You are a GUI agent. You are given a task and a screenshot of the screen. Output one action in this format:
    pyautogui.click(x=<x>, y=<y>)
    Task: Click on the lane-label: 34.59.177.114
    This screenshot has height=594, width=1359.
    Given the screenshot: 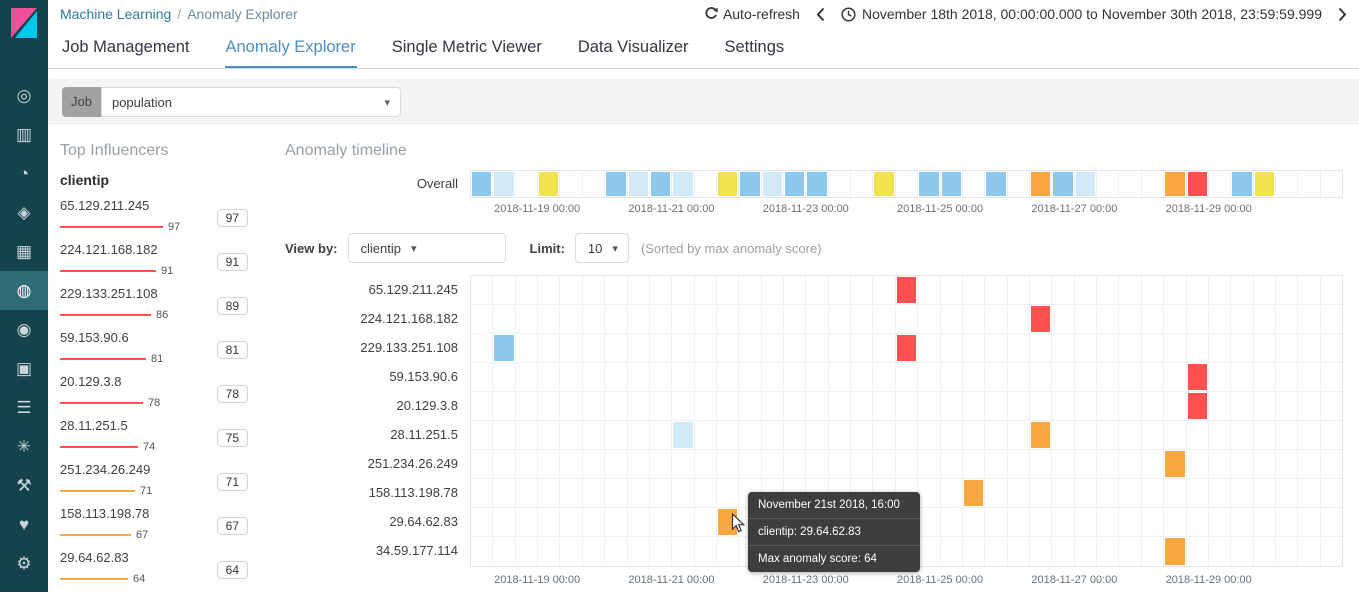 What is the action you would take?
    pyautogui.click(x=416, y=550)
    